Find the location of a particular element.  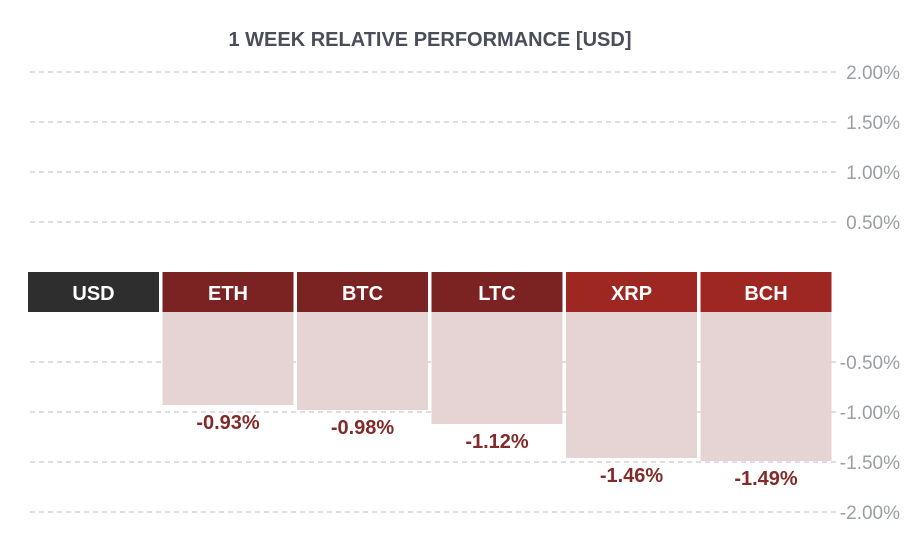

y-tick-label: 0.50% is located at coordinates (873, 223).